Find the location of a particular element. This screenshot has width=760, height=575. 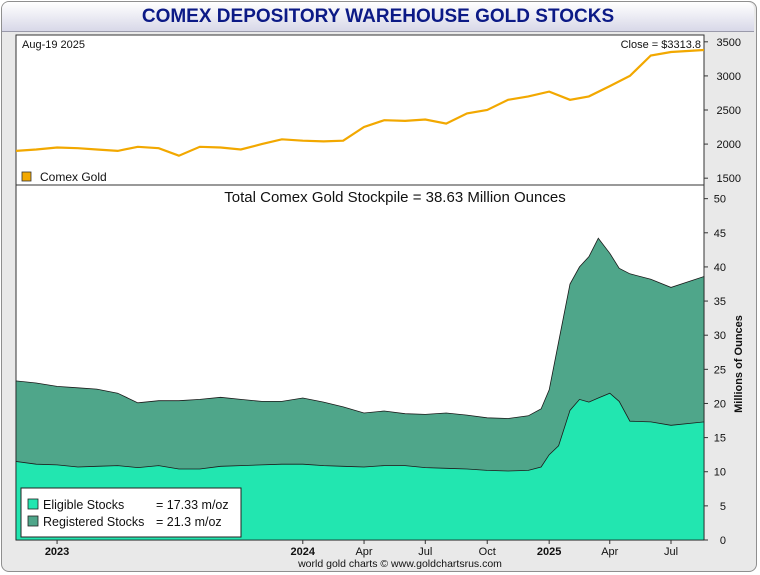

x-tick-label: 2025 is located at coordinates (549, 552).